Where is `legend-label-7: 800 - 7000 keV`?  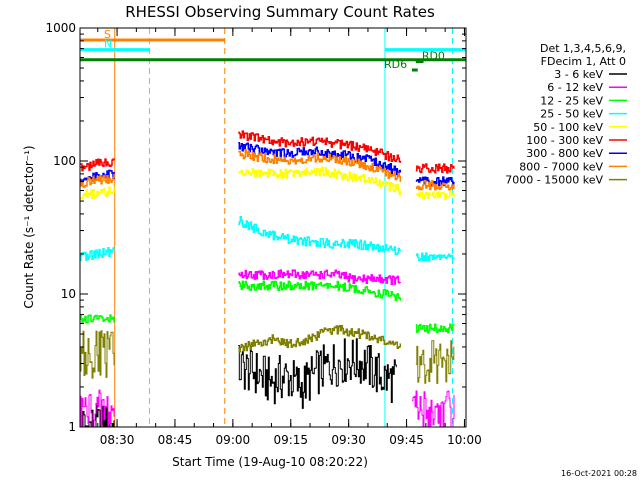
legend-label-7: 800 - 7000 keV is located at coordinates (561, 166).